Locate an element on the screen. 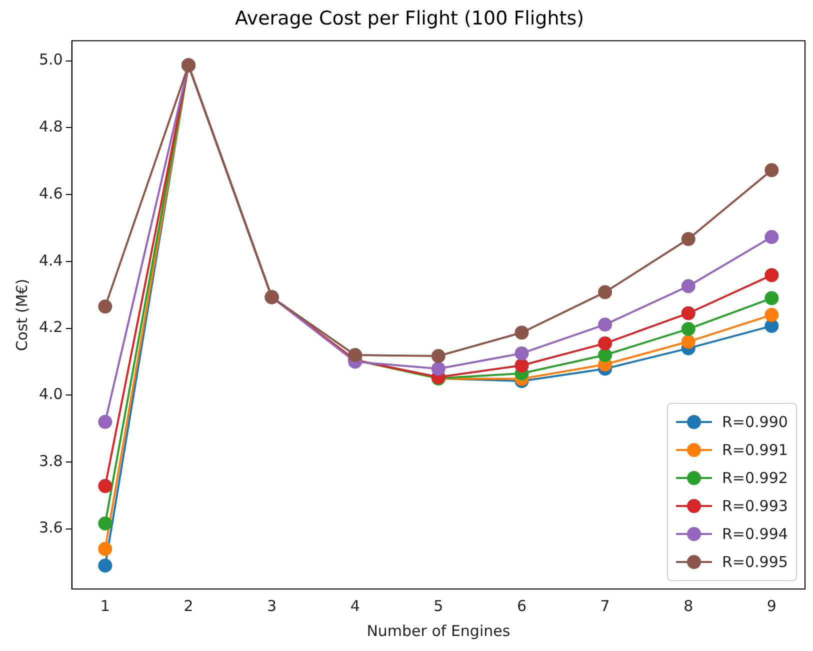 This screenshot has width=813, height=651. x-tick-label: 7 is located at coordinates (605, 605).